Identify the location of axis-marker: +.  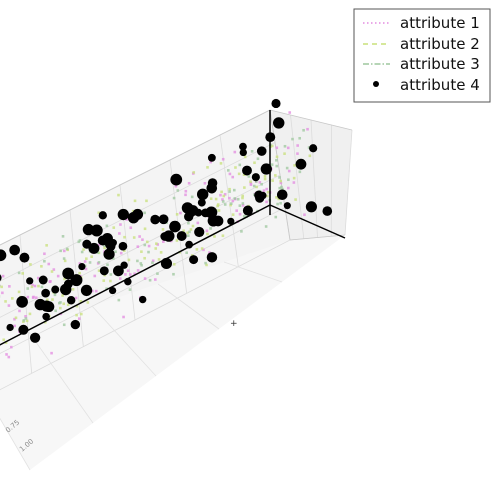
(234, 324).